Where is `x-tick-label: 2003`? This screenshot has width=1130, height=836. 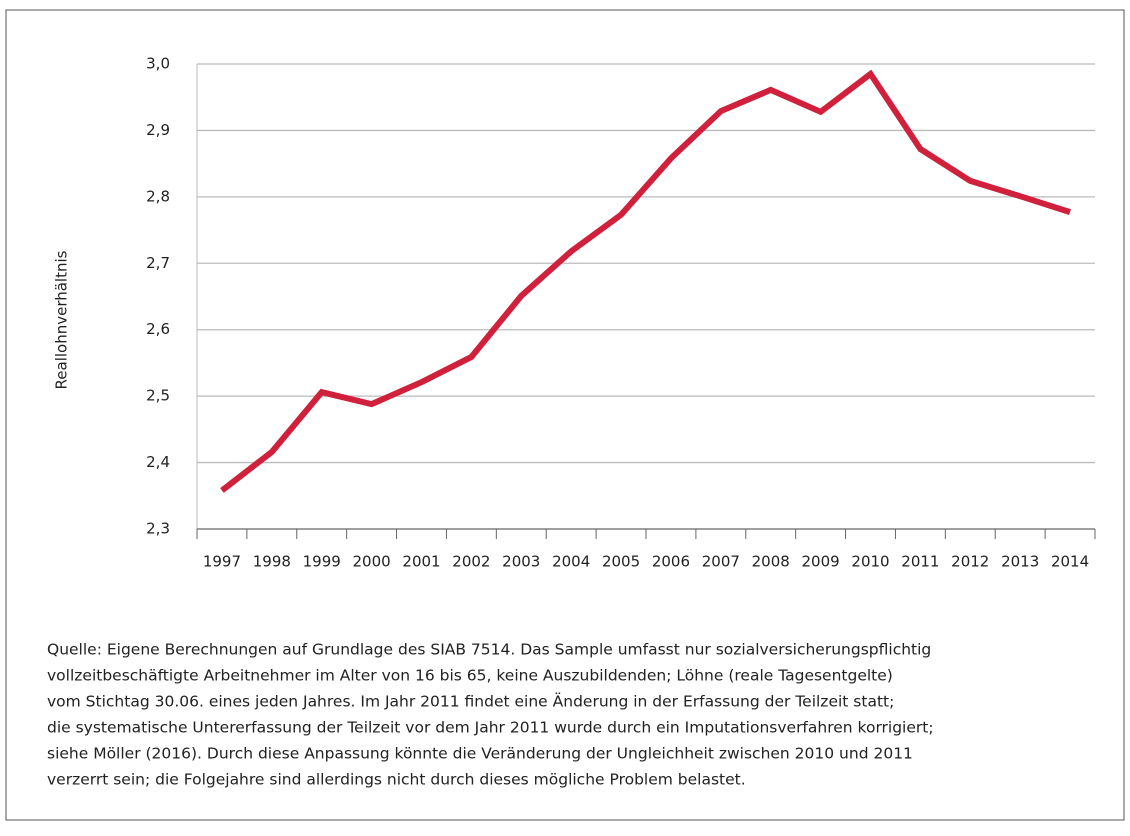
x-tick-label: 2003 is located at coordinates (521, 562).